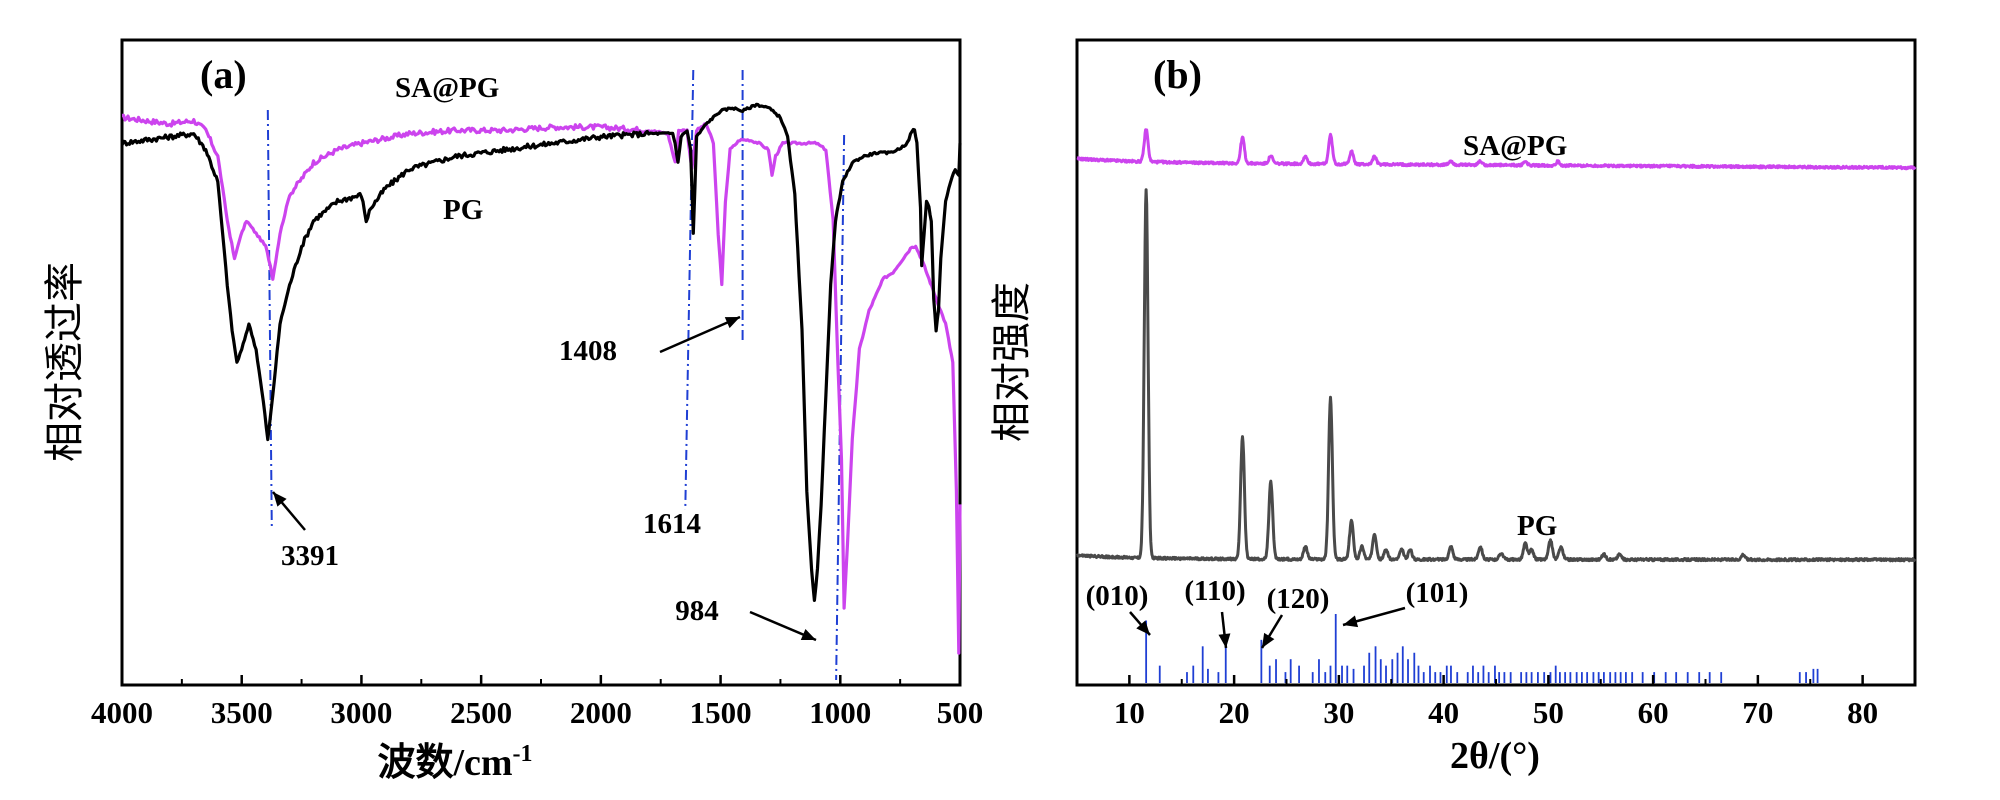 This screenshot has width=2000, height=800. I want to click on b-tick-label-80: 80, so click(1862, 712).